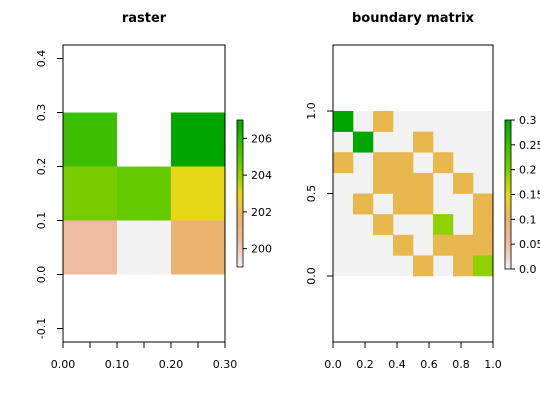  Describe the element at coordinates (443, 163) in the screenshot. I see `boundary-matrix-cell-r2c5` at that location.